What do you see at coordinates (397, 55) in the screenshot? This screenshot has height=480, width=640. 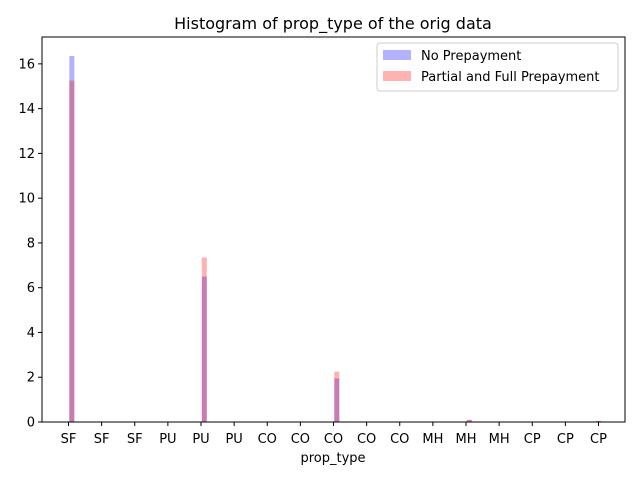 I see `legend-swatch-no-prepayment` at bounding box center [397, 55].